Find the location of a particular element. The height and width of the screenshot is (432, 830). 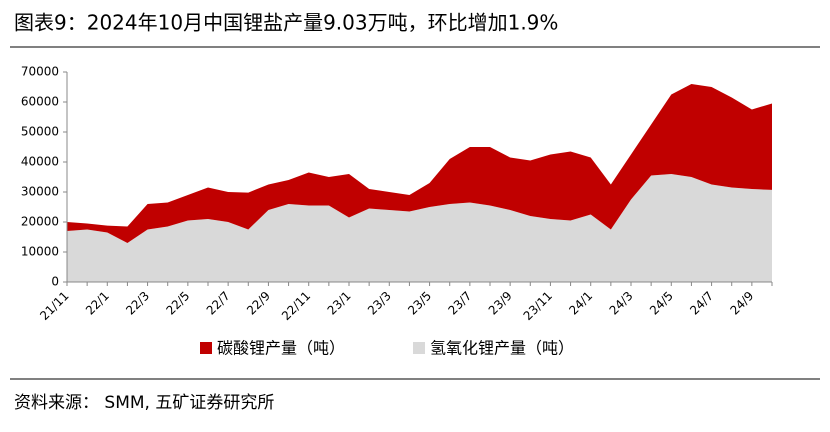

x-tick-label: 24/1 is located at coordinates (580, 303).